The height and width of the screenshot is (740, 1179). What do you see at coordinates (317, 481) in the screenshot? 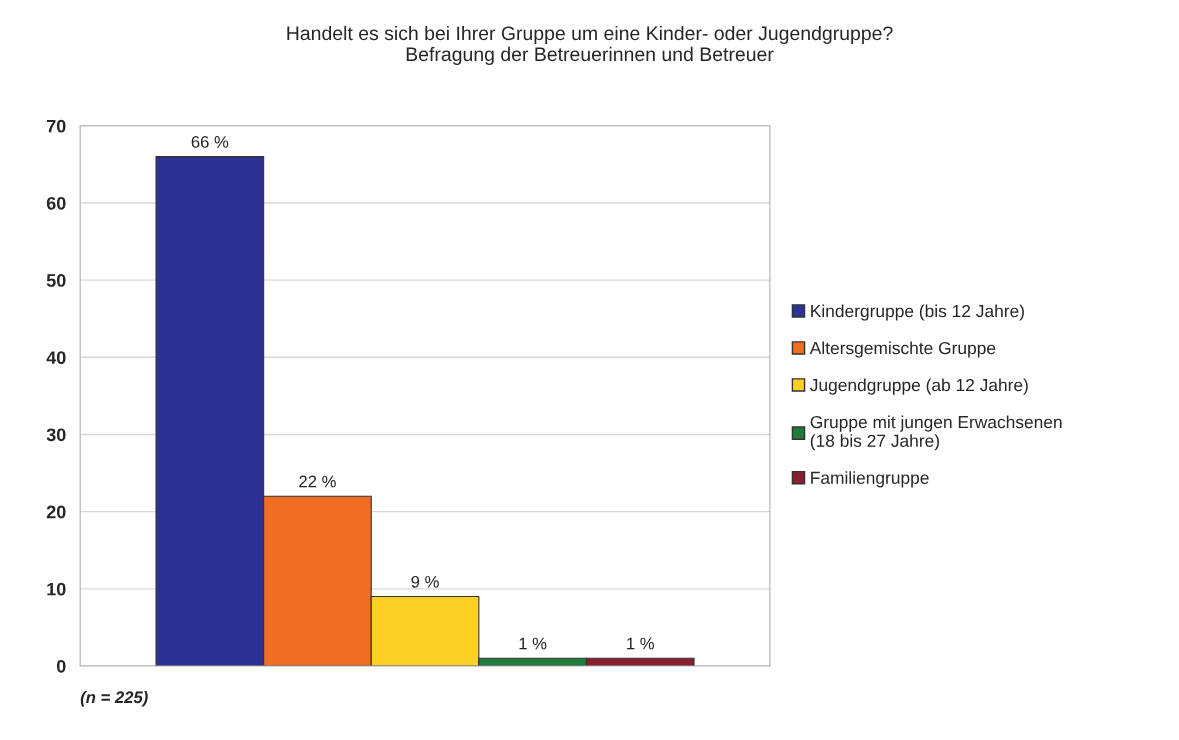
I see `data-label: 22 %` at bounding box center [317, 481].